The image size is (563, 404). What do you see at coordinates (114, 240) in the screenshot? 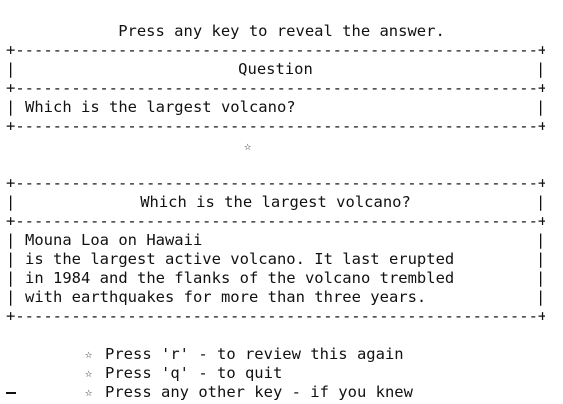
I see `answer-line-1: Mouna Loa on Hawaii` at bounding box center [114, 240].